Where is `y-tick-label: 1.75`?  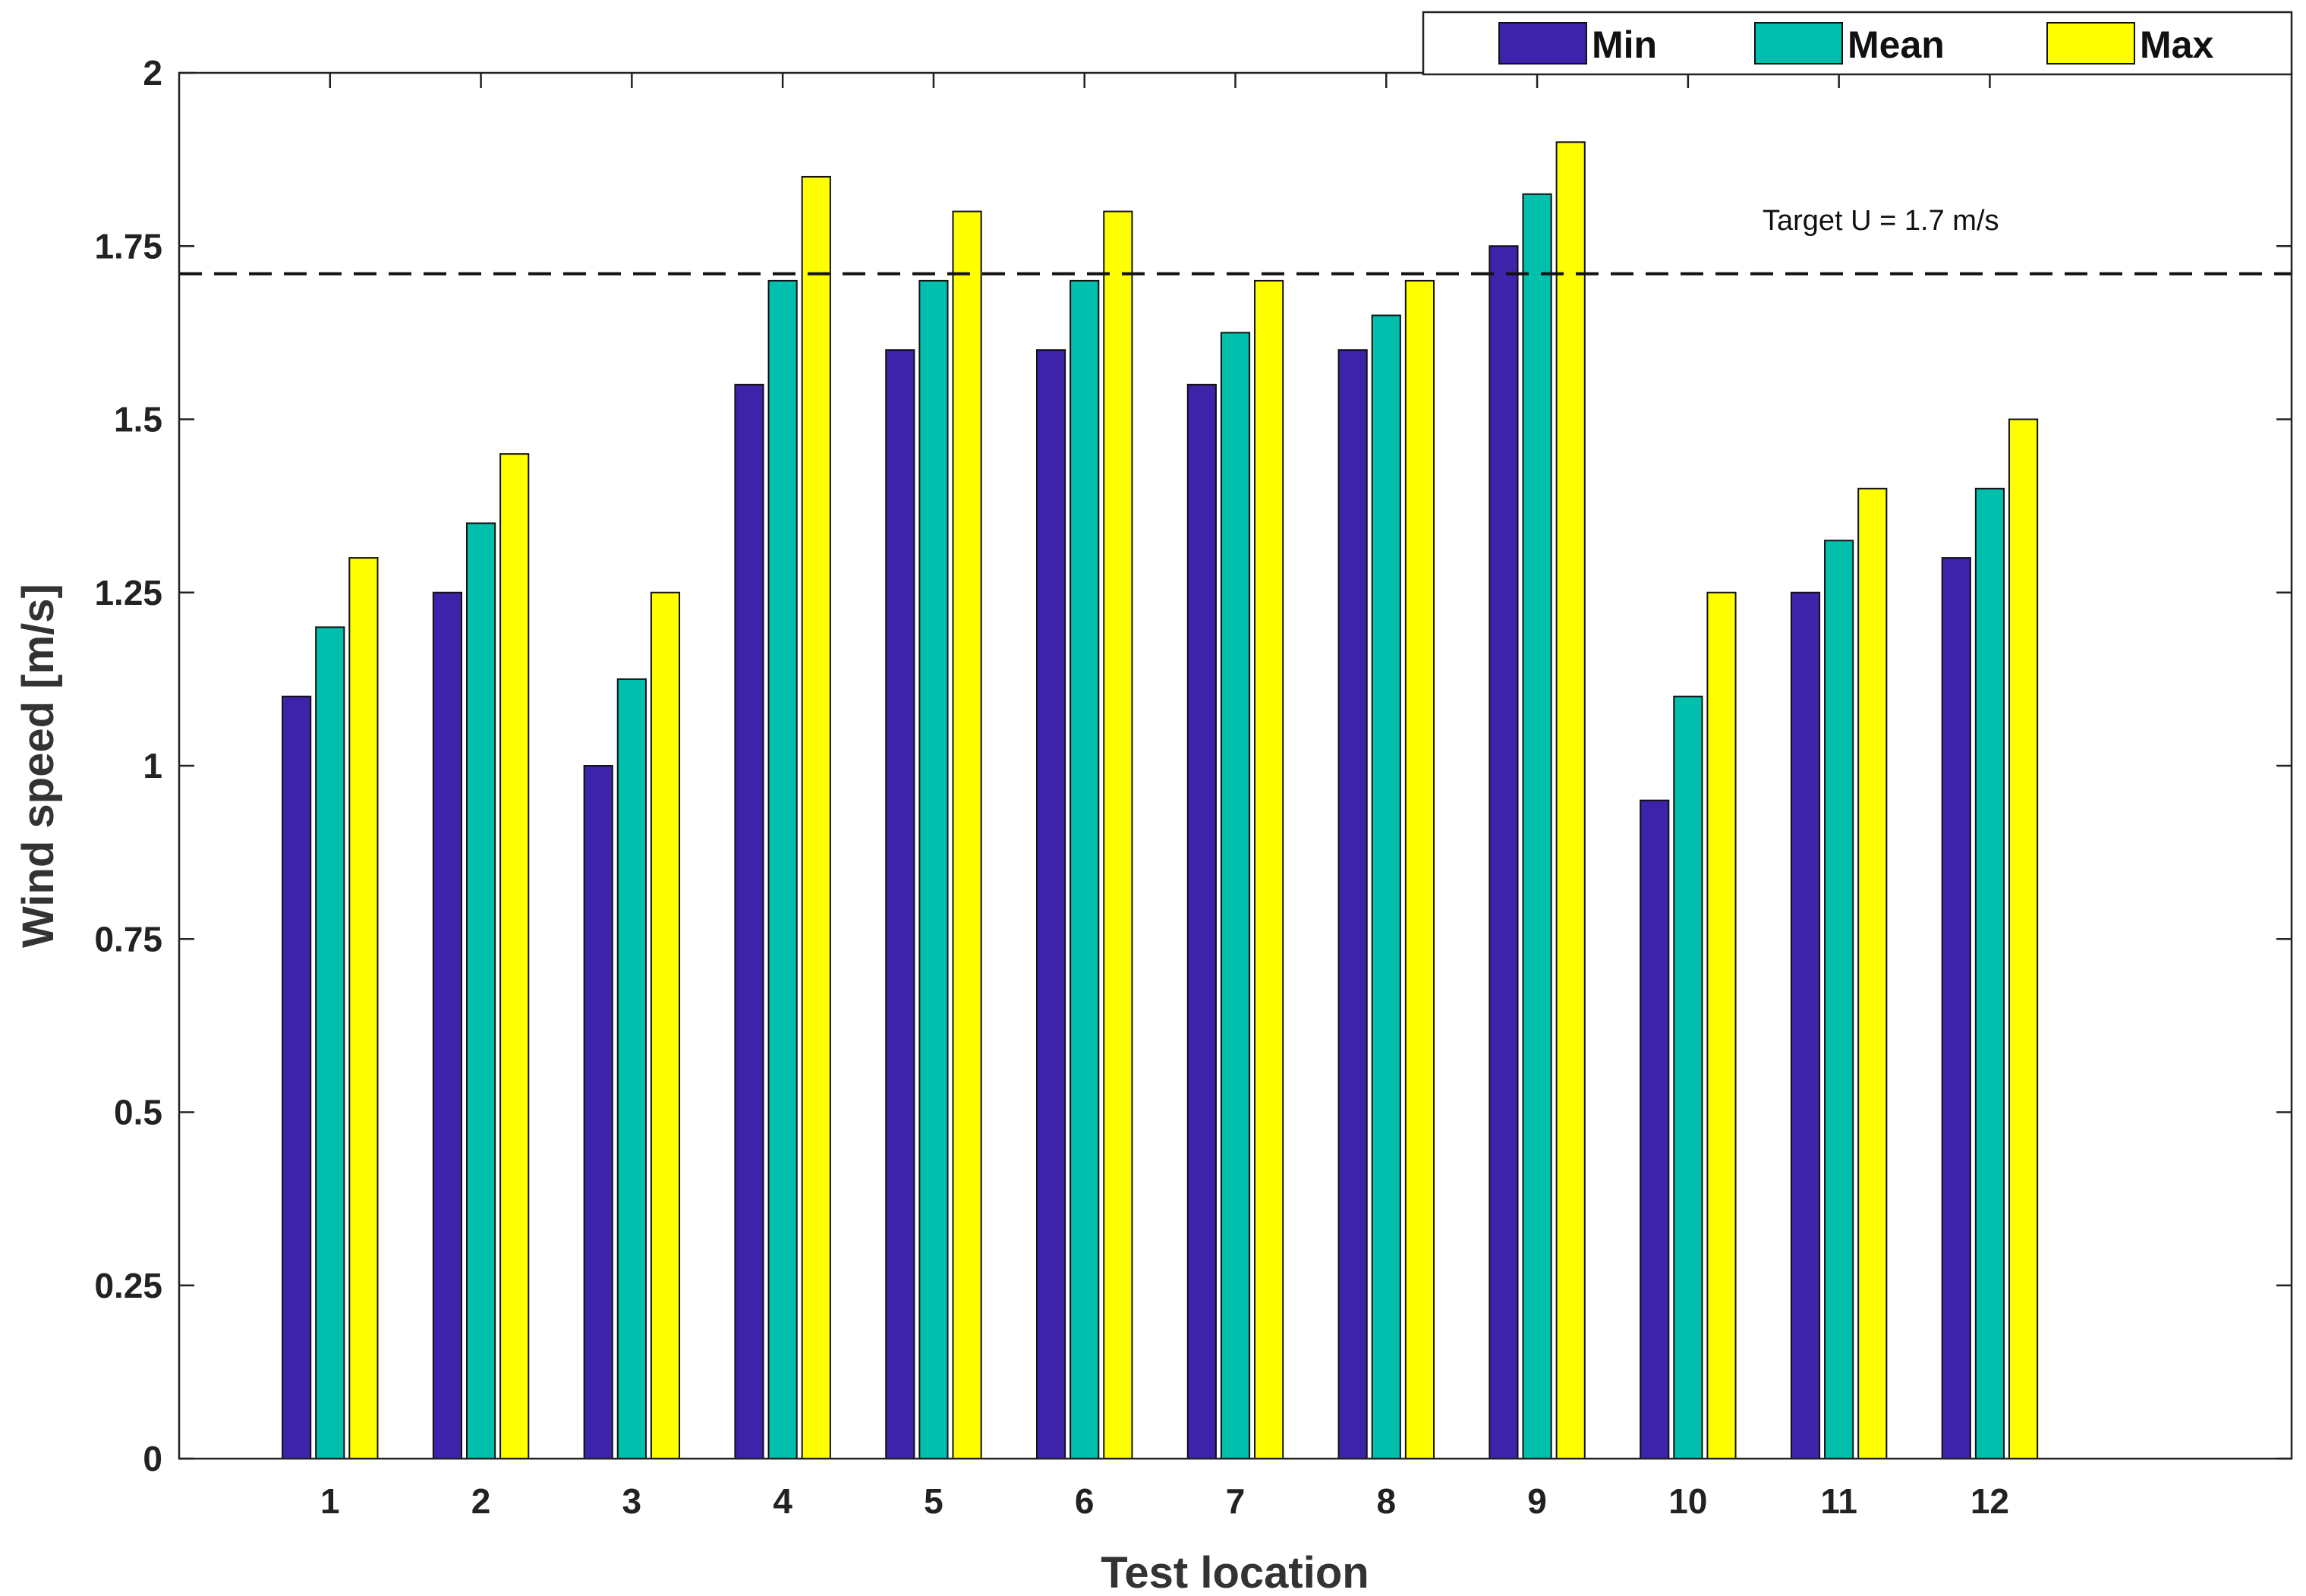
y-tick-label: 1.75 is located at coordinates (128, 246).